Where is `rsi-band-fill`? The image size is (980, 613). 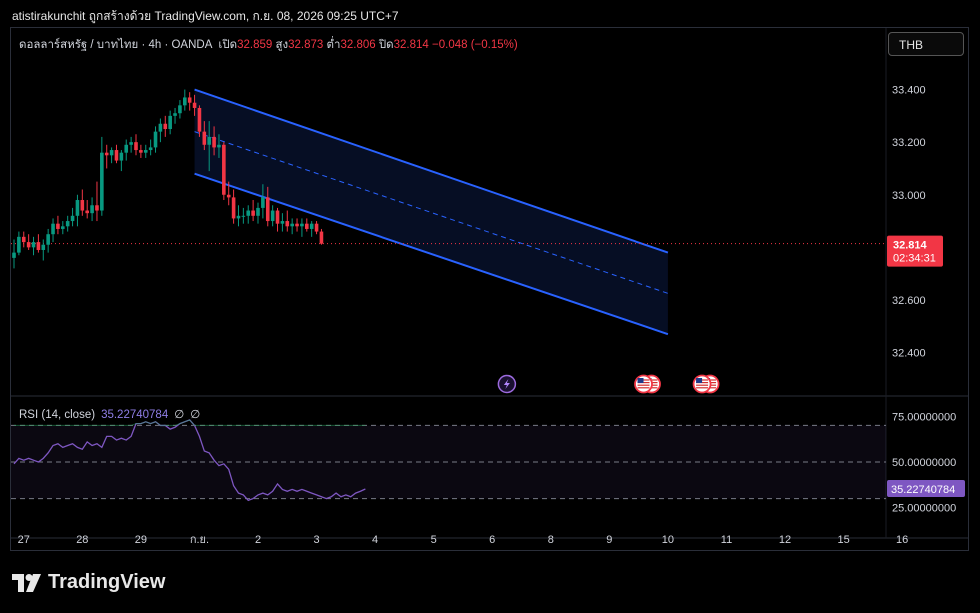 rsi-band-fill is located at coordinates (448, 462).